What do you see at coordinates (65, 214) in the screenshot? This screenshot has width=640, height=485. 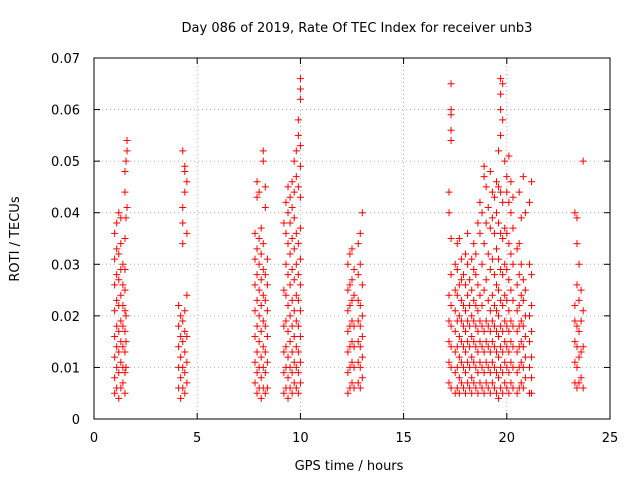 I see `y-tick-label: 0.04` at bounding box center [65, 214].